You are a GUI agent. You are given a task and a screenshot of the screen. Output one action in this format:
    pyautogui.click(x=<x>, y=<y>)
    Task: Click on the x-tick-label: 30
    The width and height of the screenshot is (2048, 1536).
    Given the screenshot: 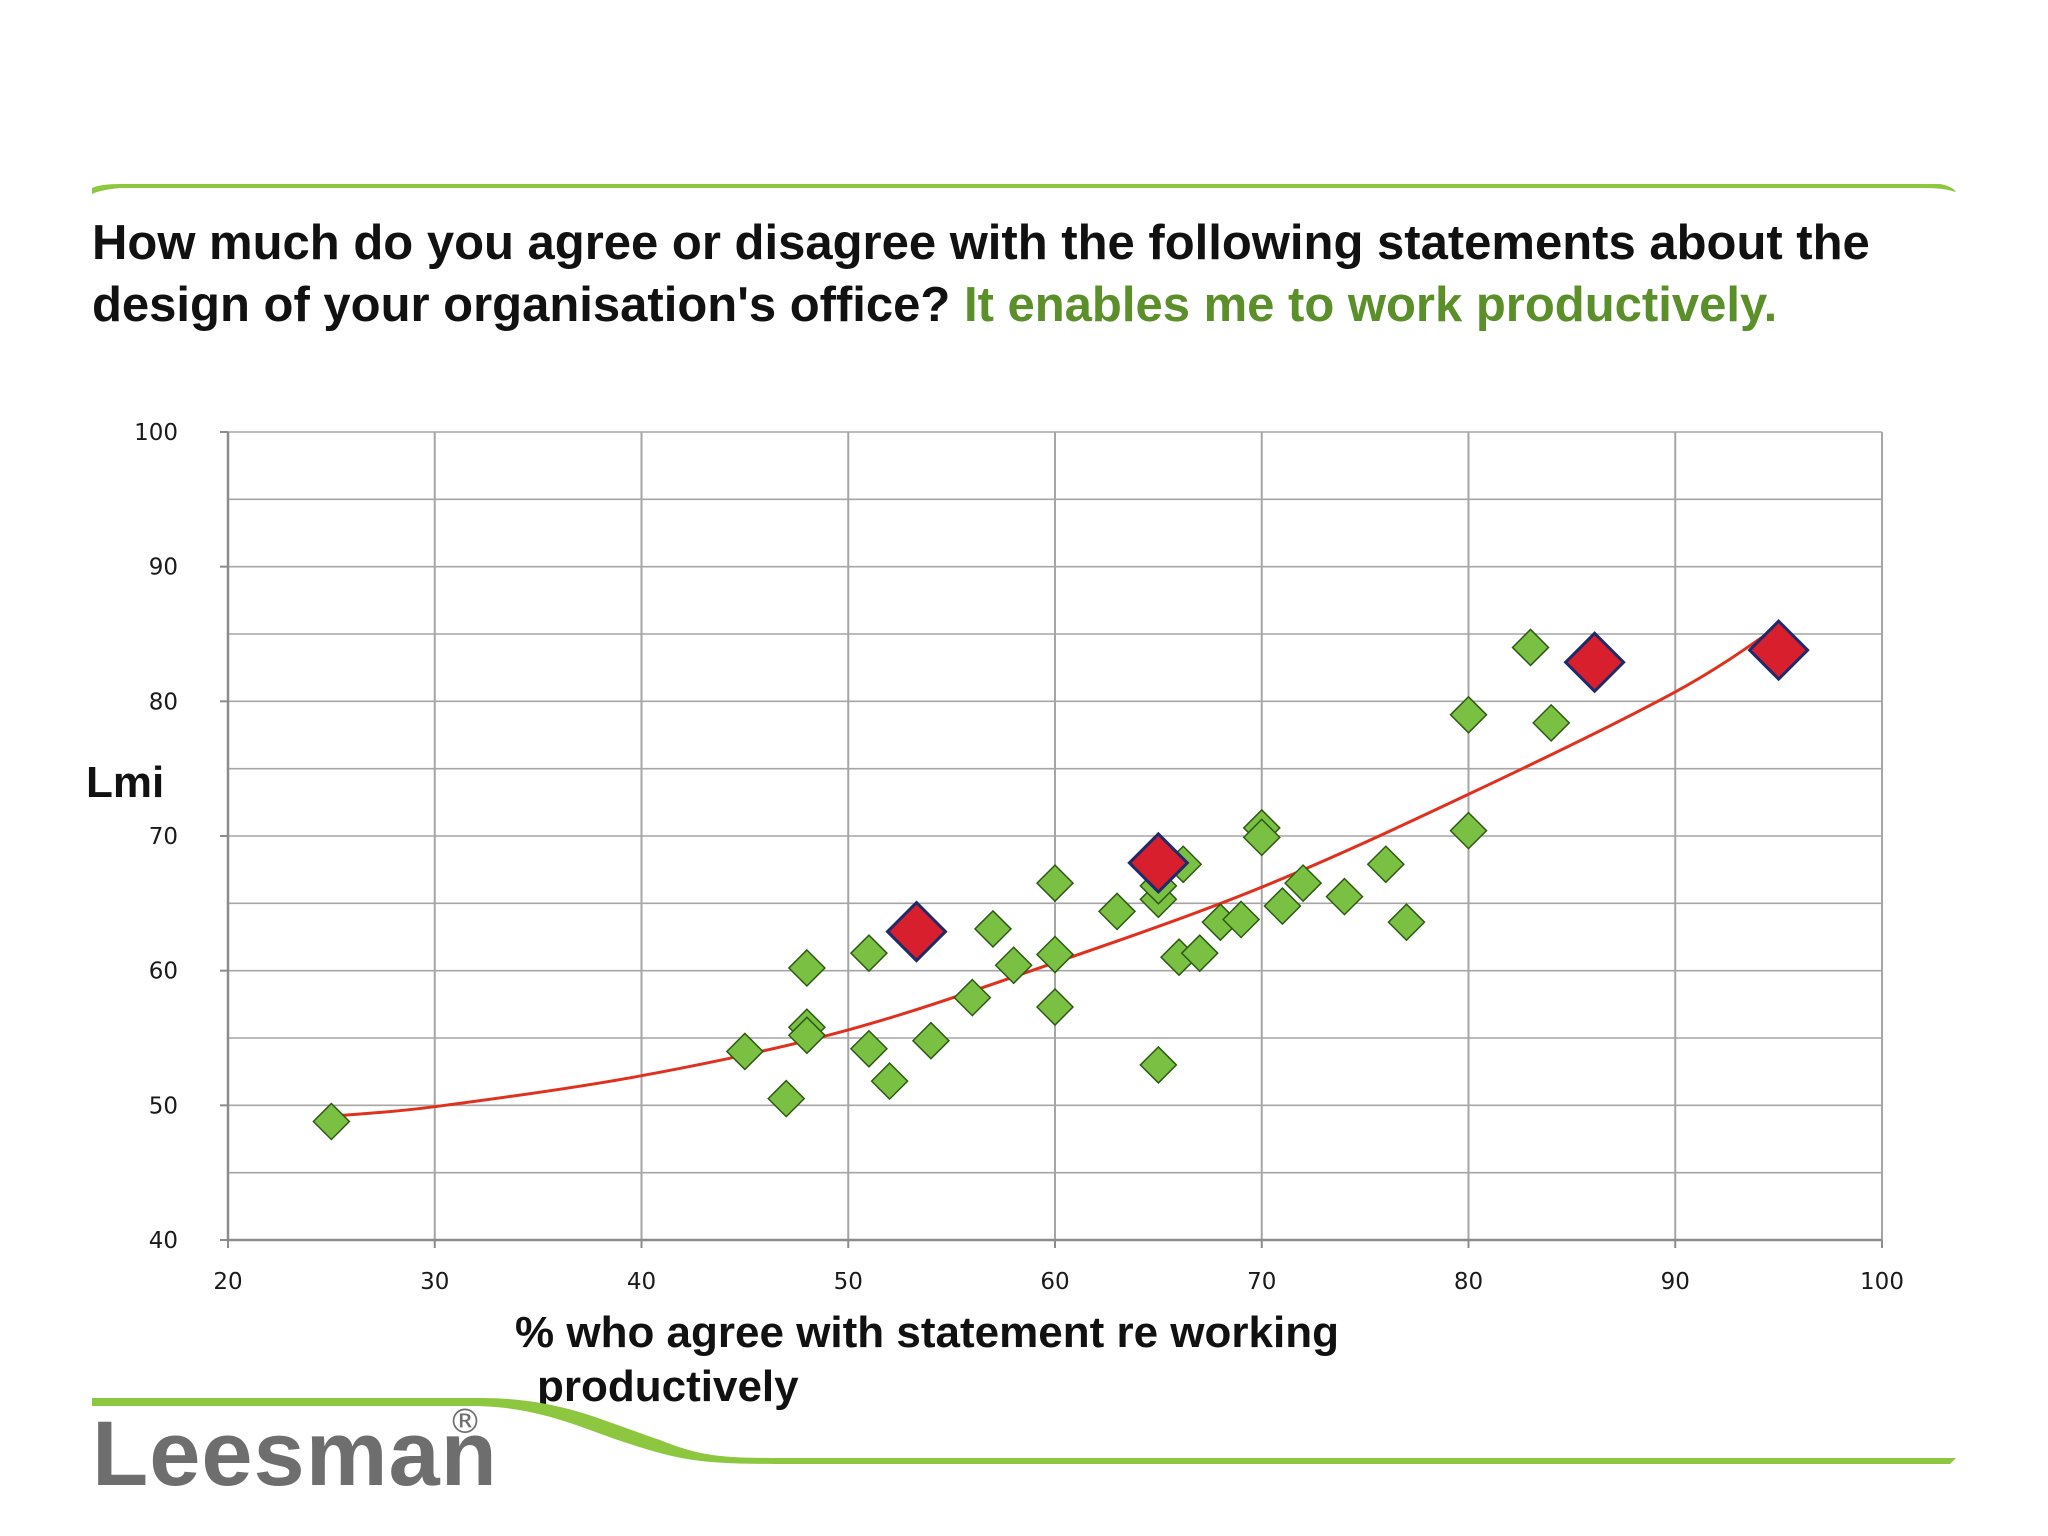 What is the action you would take?
    pyautogui.click(x=434, y=1282)
    